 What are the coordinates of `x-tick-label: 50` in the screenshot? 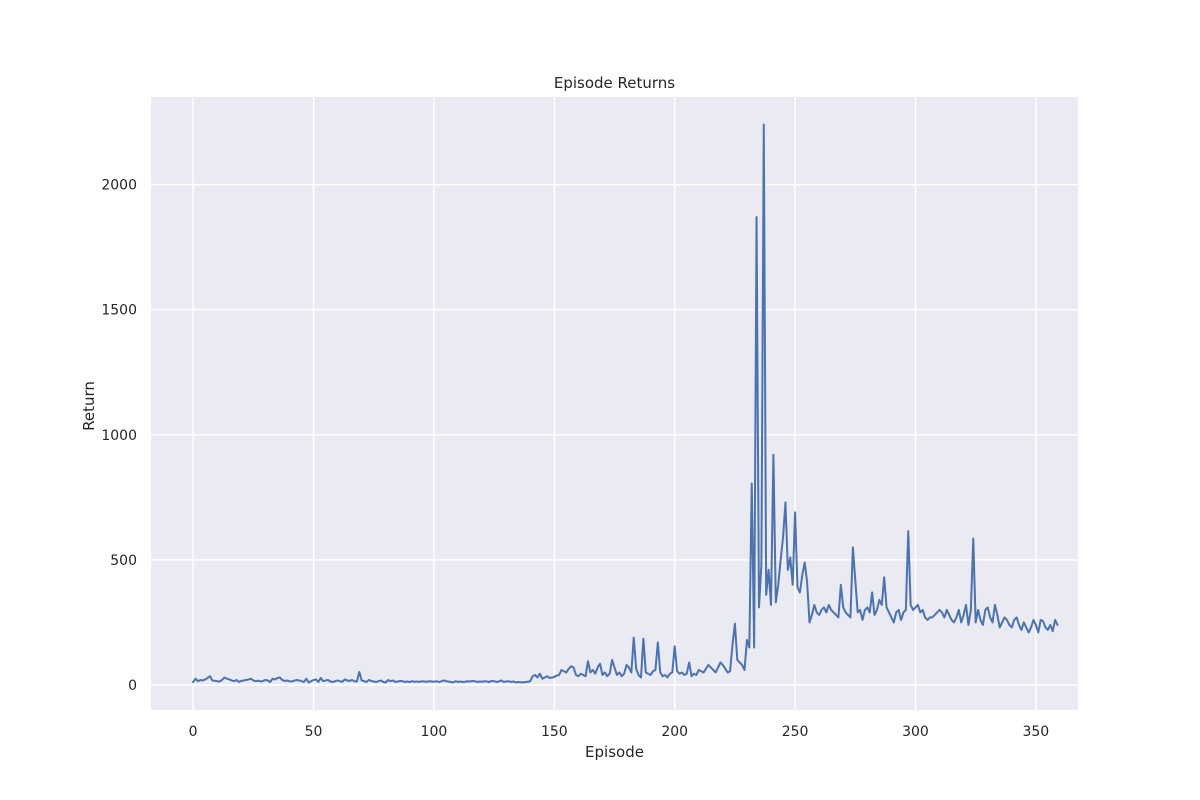 It's located at (314, 732).